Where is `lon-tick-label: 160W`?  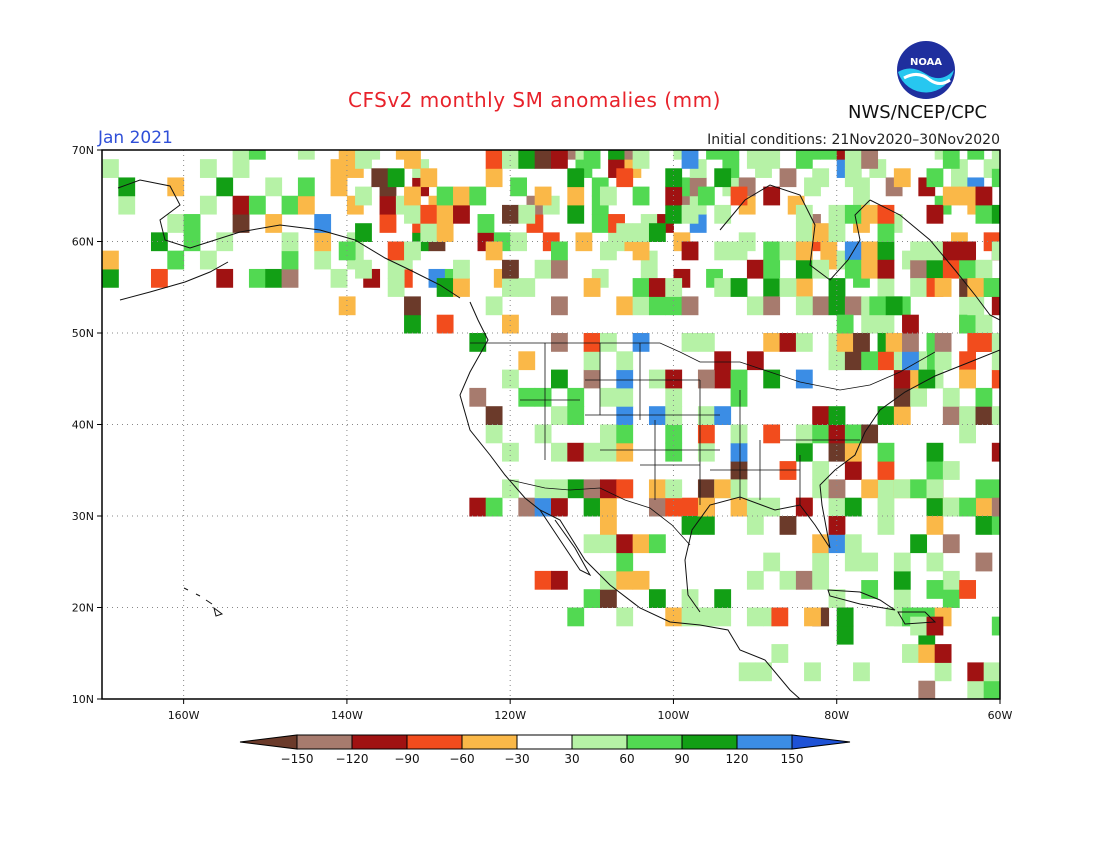
lon-tick-label: 160W is located at coordinates (184, 715).